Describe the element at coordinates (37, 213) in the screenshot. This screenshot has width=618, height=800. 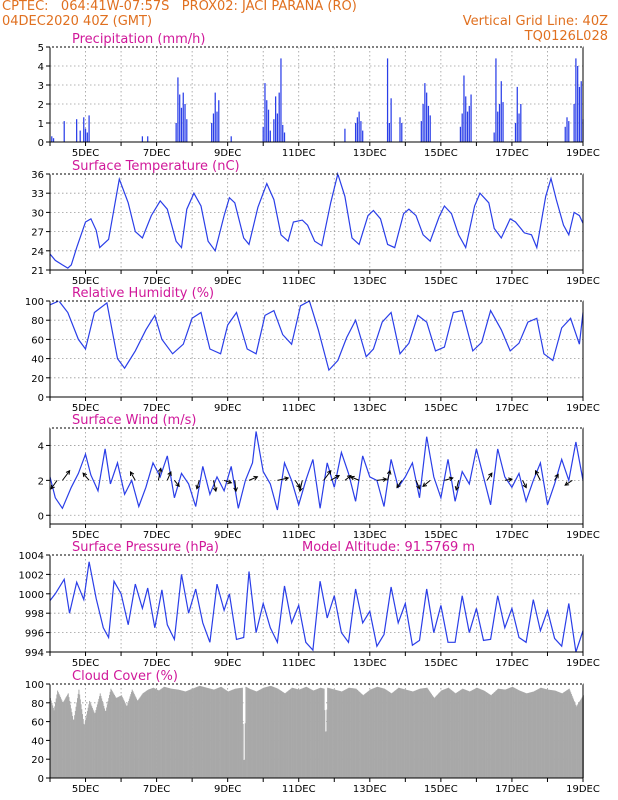
I see `temp-ytick-label: 30` at that location.